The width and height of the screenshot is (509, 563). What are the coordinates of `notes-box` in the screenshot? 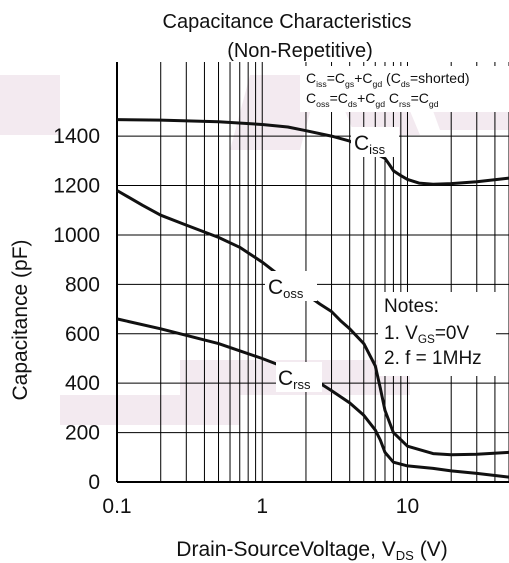 It's located at (437, 334).